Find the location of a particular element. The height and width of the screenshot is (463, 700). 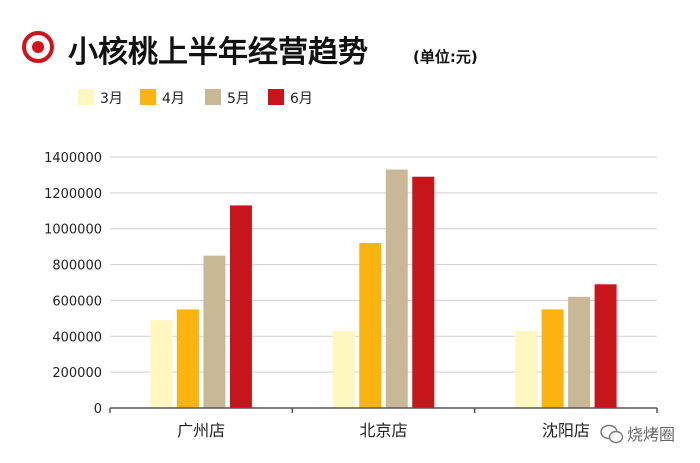

y-tick-label: 0 is located at coordinates (98, 409).